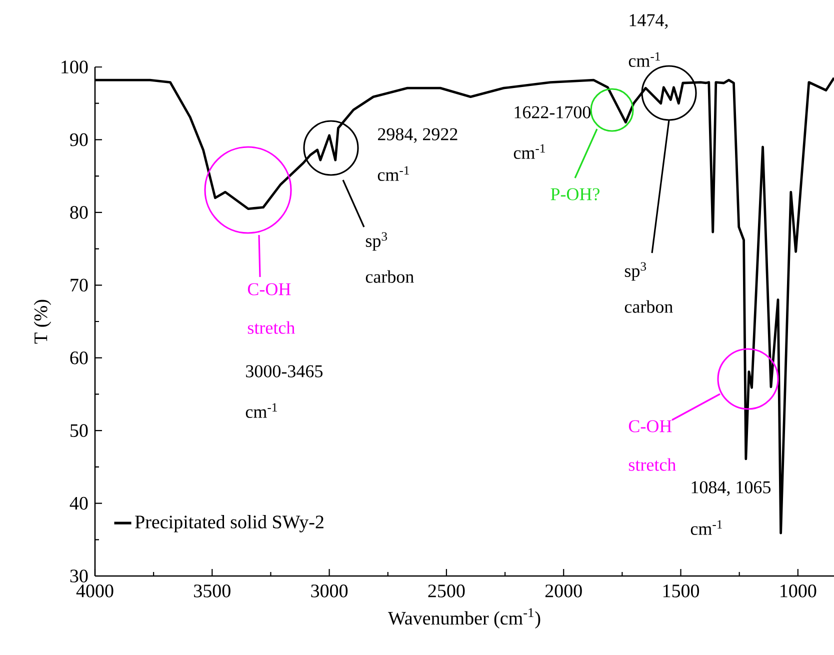 The image size is (834, 655). I want to click on x-tick-label: 1500, so click(681, 591).